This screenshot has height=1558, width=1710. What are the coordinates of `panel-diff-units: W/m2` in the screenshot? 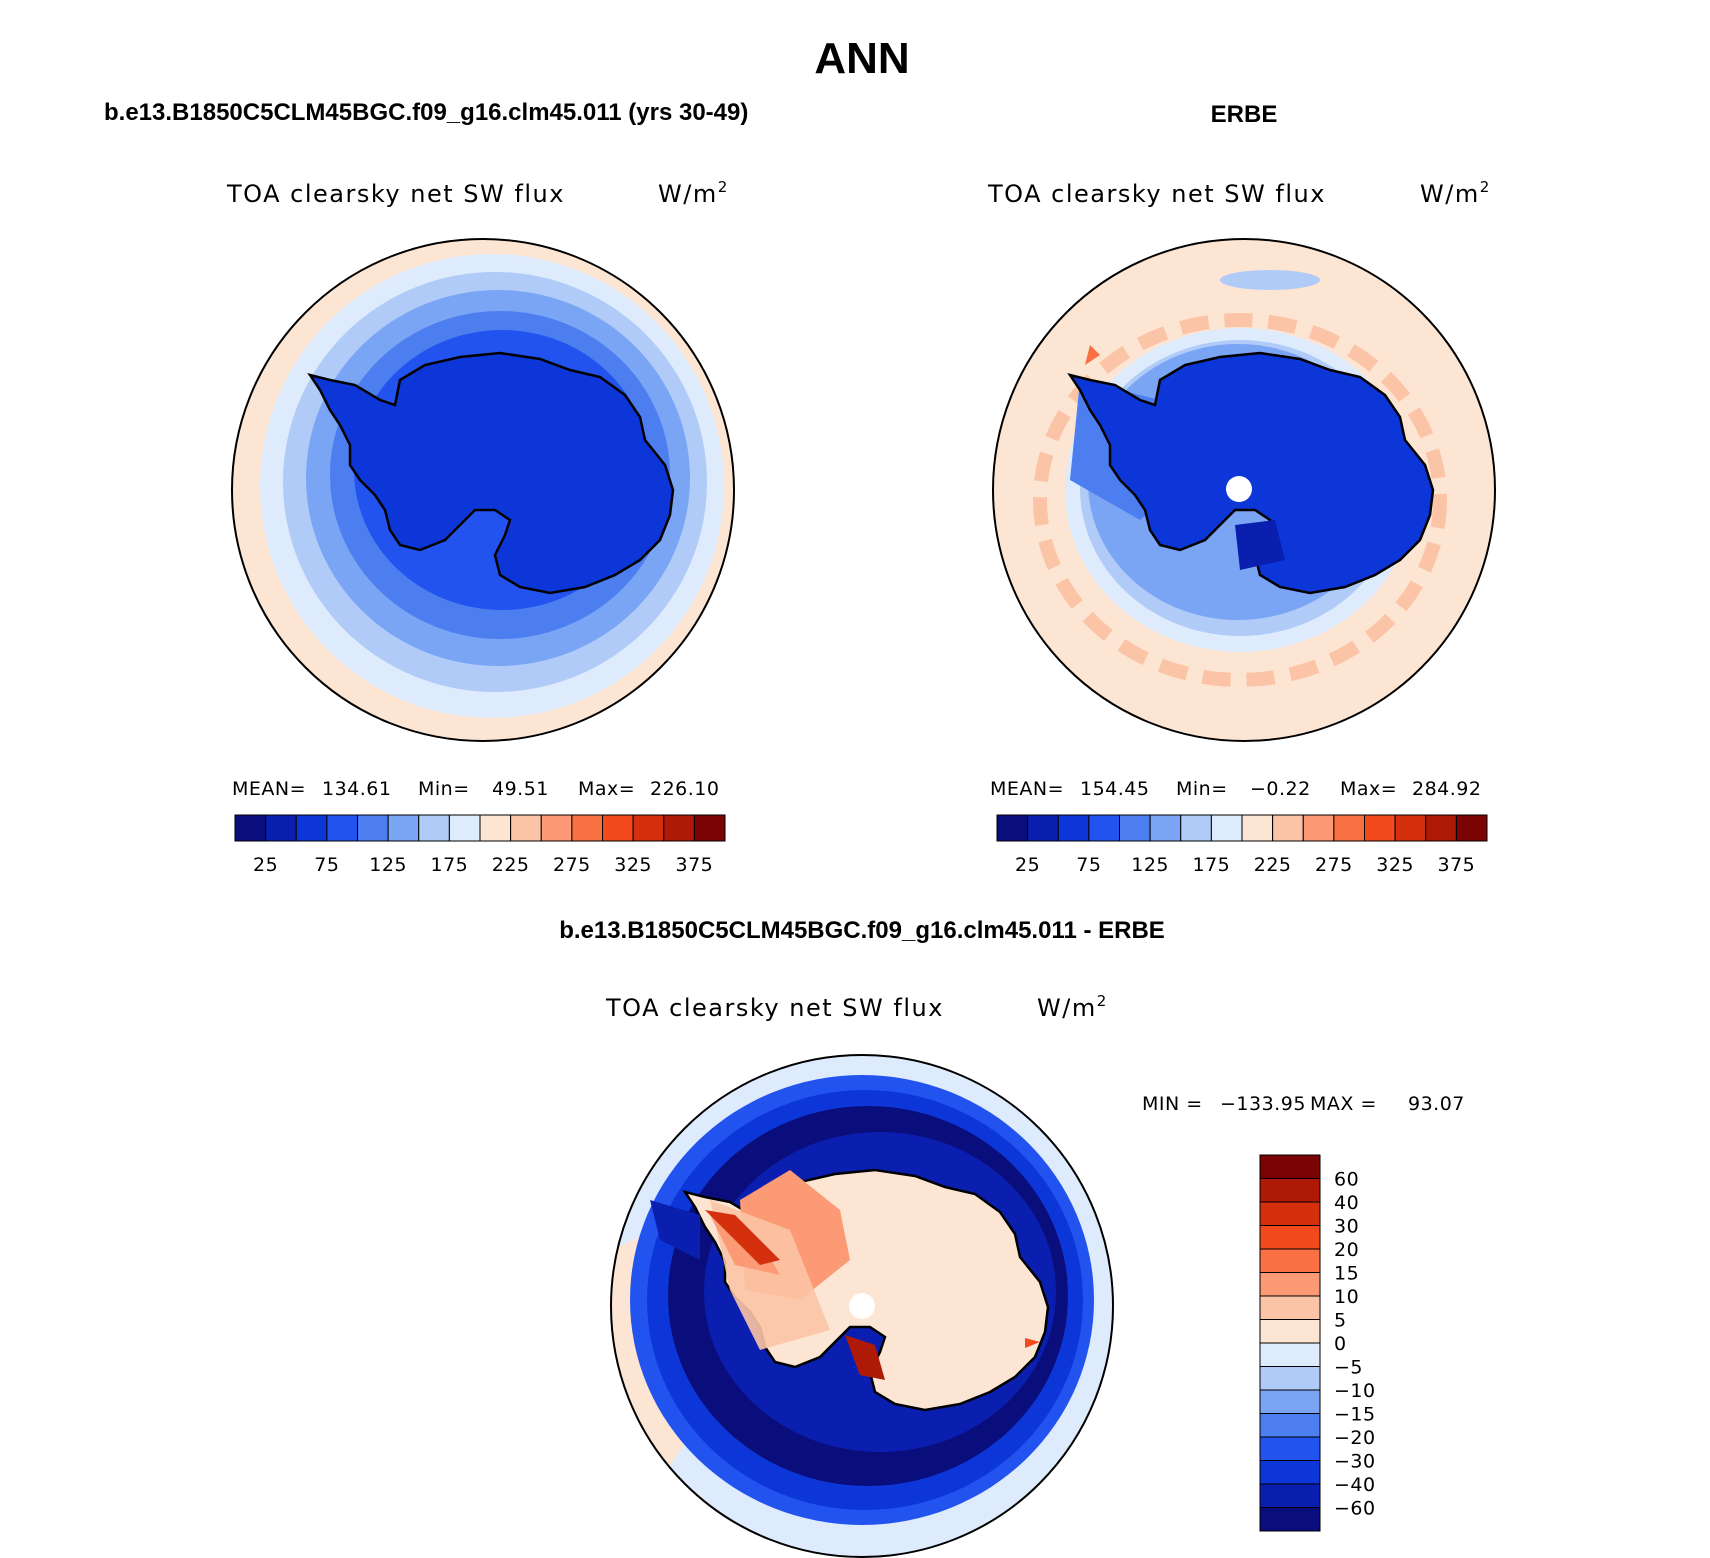 It's located at (1072, 1007).